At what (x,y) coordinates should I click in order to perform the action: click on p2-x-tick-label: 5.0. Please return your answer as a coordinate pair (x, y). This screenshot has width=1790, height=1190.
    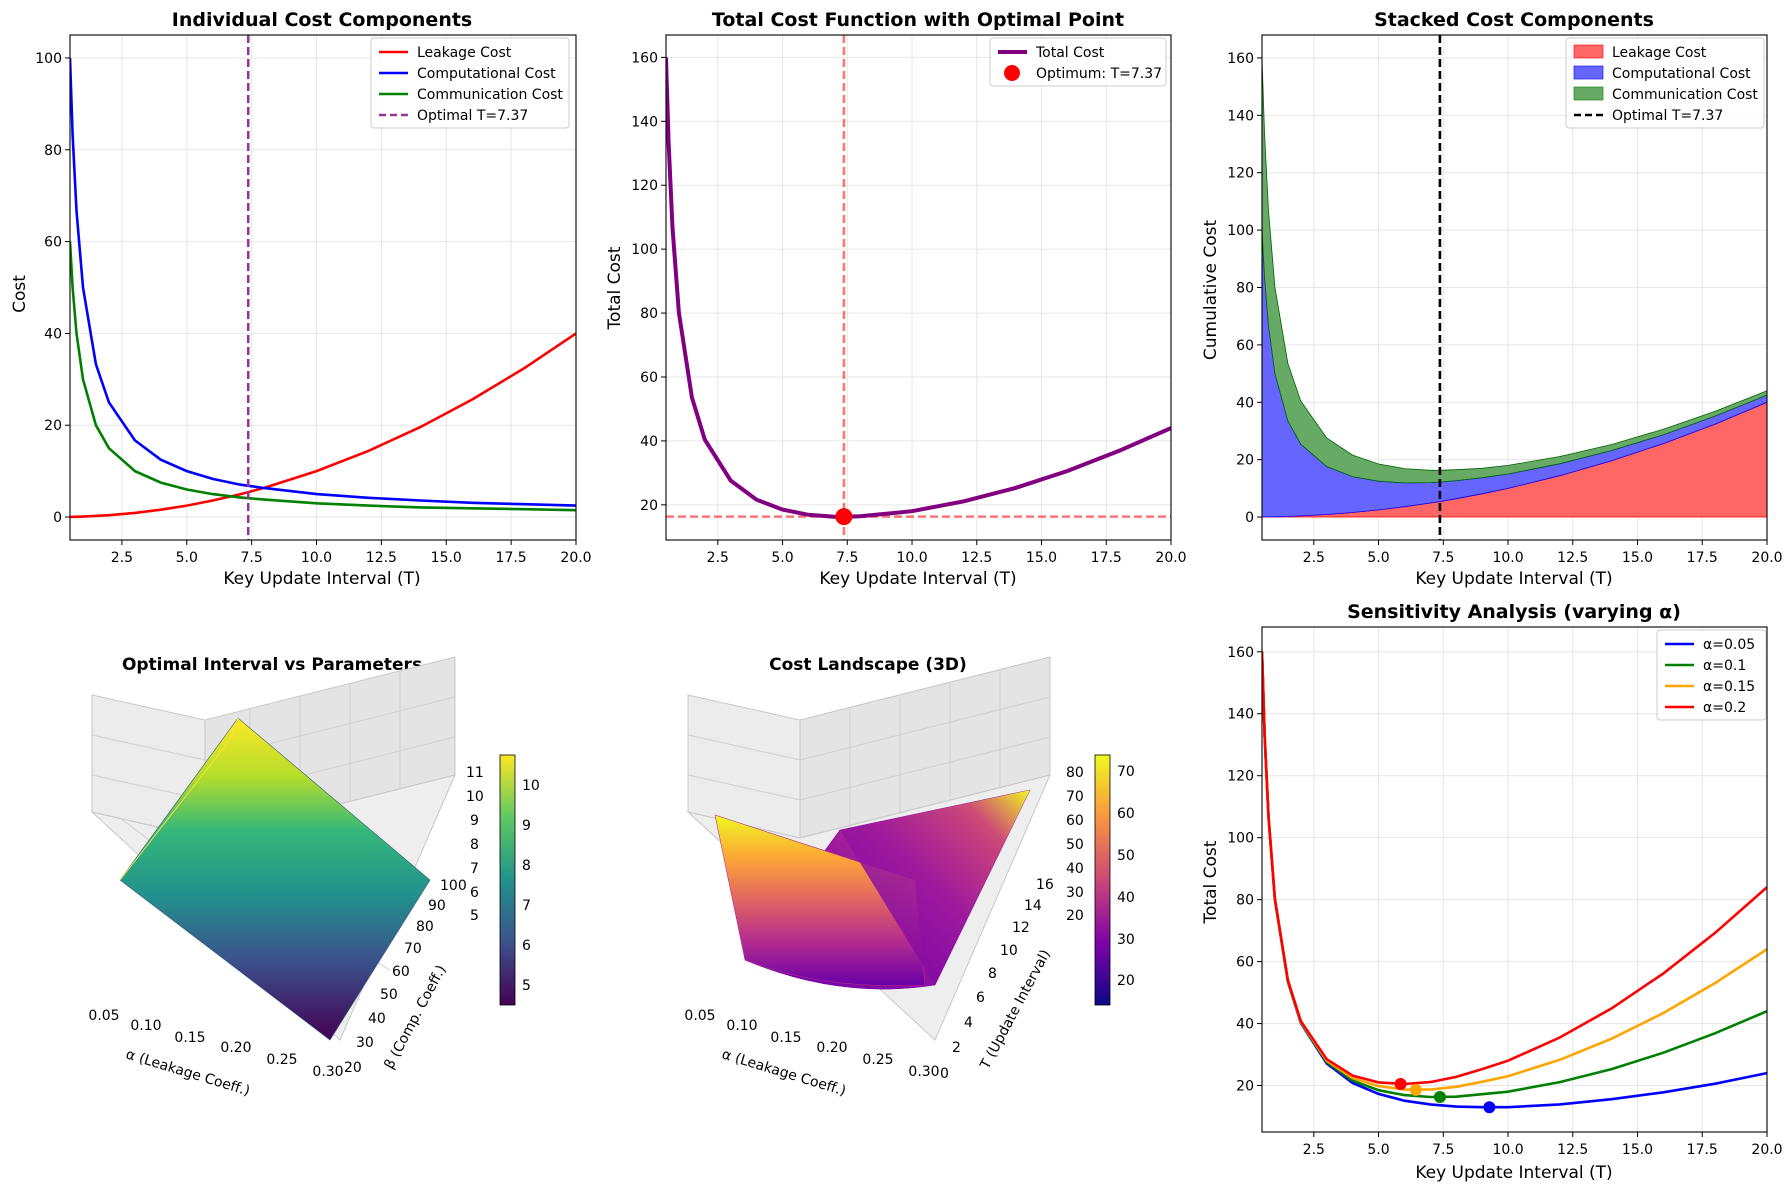
    Looking at the image, I should click on (782, 558).